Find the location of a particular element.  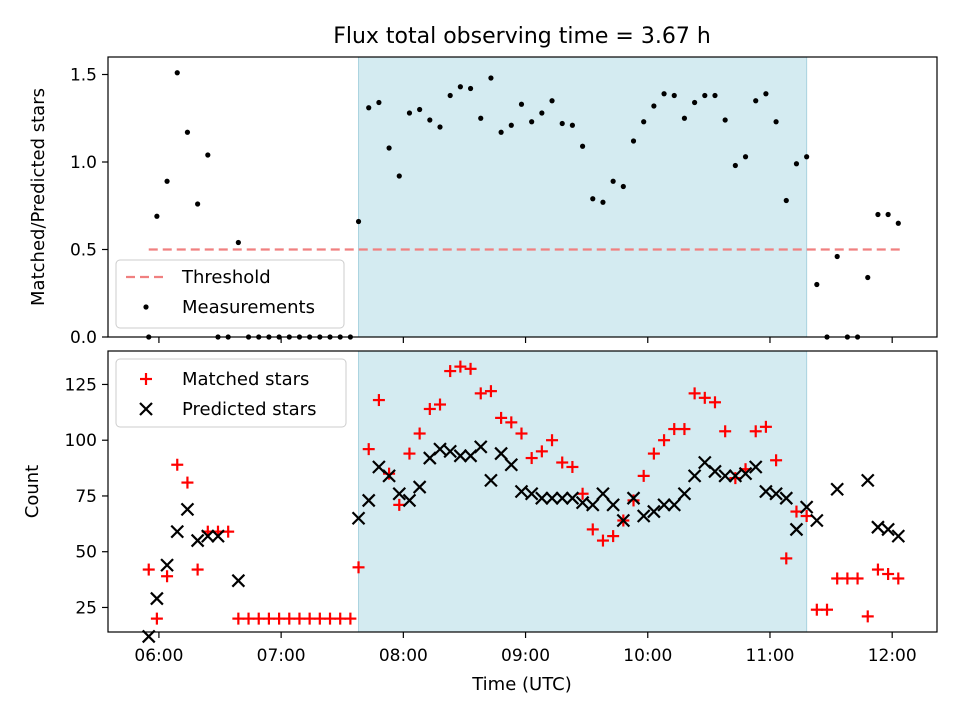

legend-matched-swatch is located at coordinates (146, 379).